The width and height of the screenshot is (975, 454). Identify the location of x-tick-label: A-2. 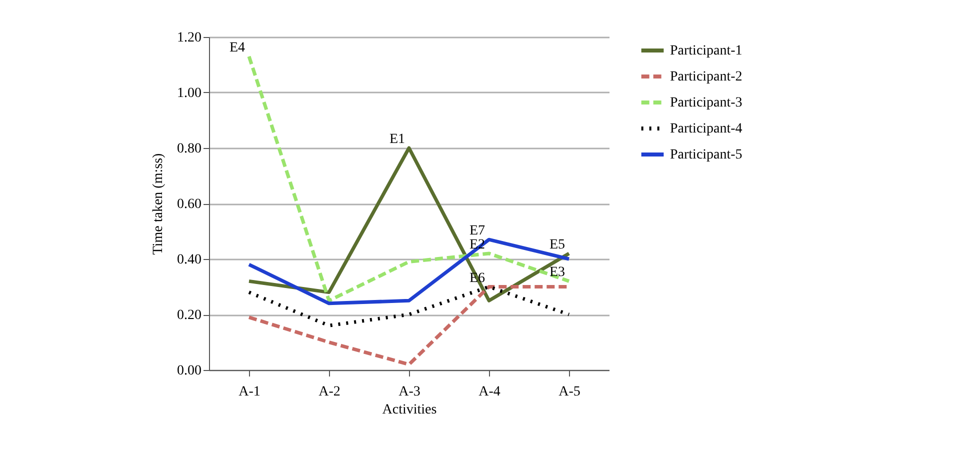
(329, 392).